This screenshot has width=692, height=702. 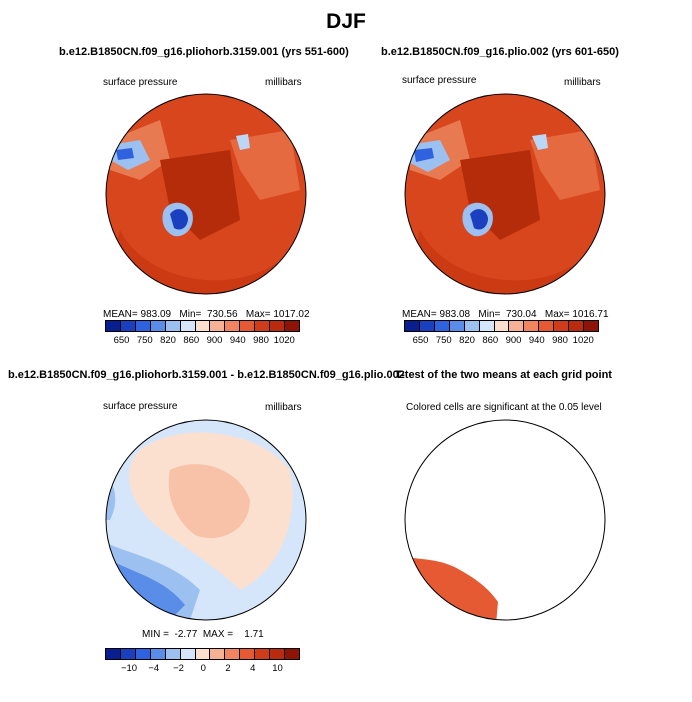 What do you see at coordinates (140, 82) in the screenshot?
I see `panel-1-left-label: surface pressure` at bounding box center [140, 82].